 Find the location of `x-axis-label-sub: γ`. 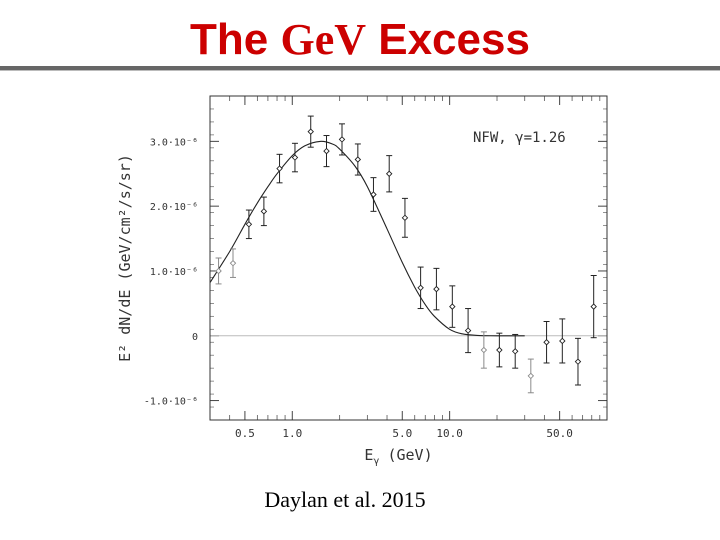

x-axis-label-sub: γ is located at coordinates (376, 461).